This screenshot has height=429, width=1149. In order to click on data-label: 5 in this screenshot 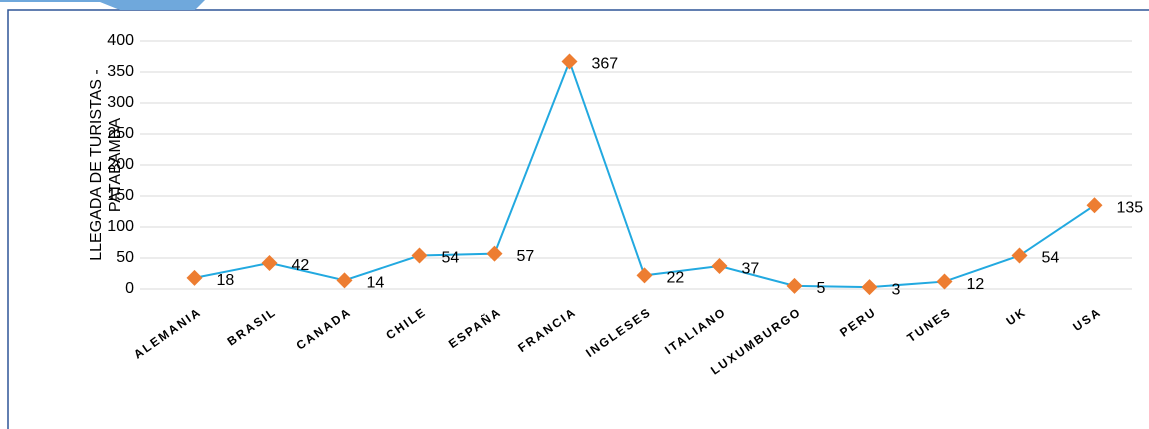, I will do `click(821, 288)`.